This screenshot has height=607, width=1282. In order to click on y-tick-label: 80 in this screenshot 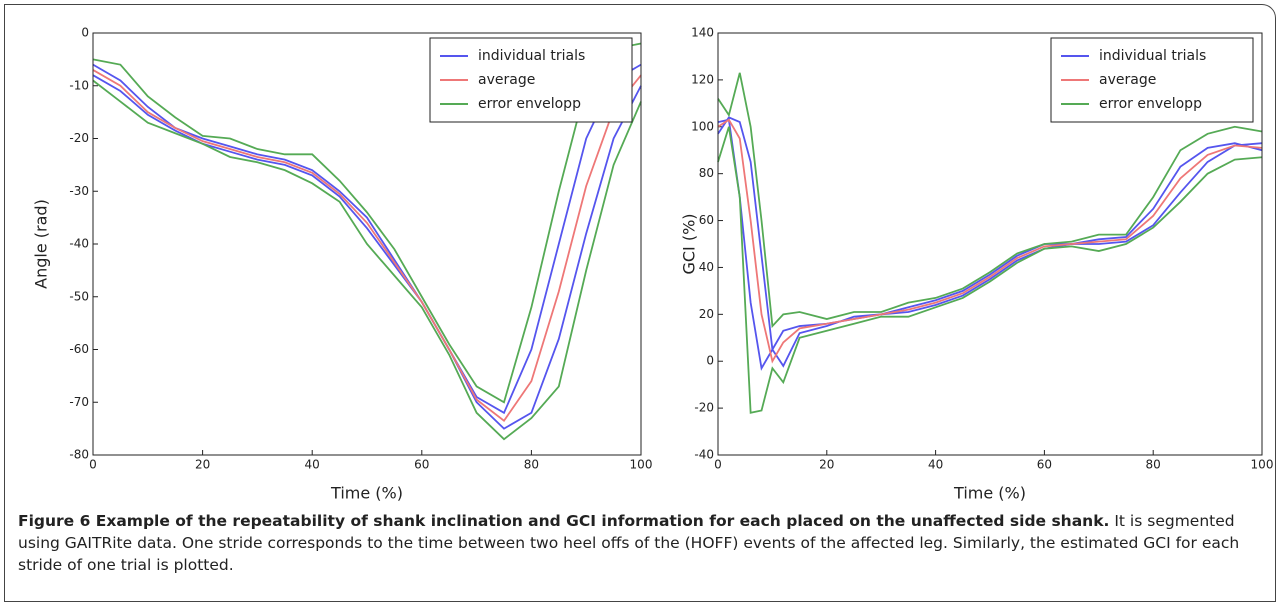, I will do `click(706, 173)`.